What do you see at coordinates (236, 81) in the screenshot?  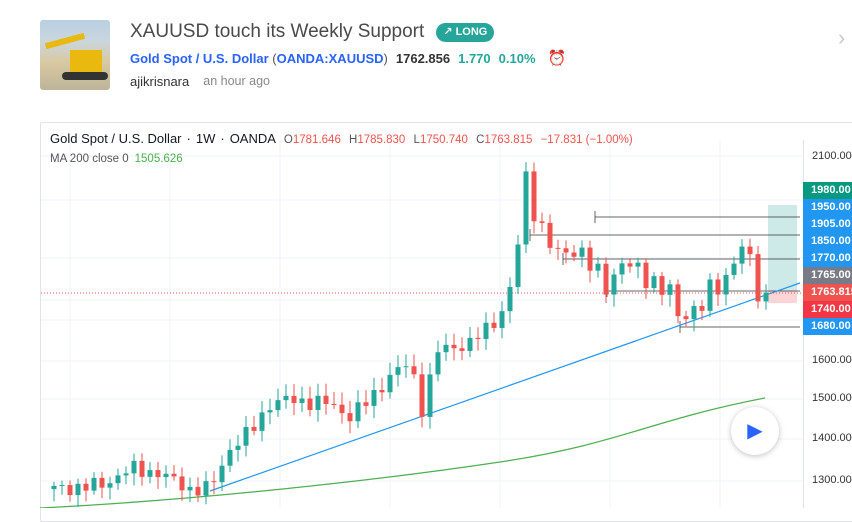 I see `timestamp: an hour ago` at bounding box center [236, 81].